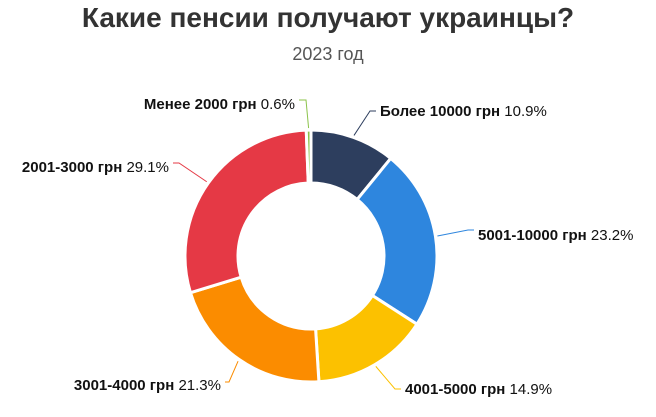 The image size is (656, 417). What do you see at coordinates (199, 385) in the screenshot?
I see `data-label-value: 21.3%` at bounding box center [199, 385].